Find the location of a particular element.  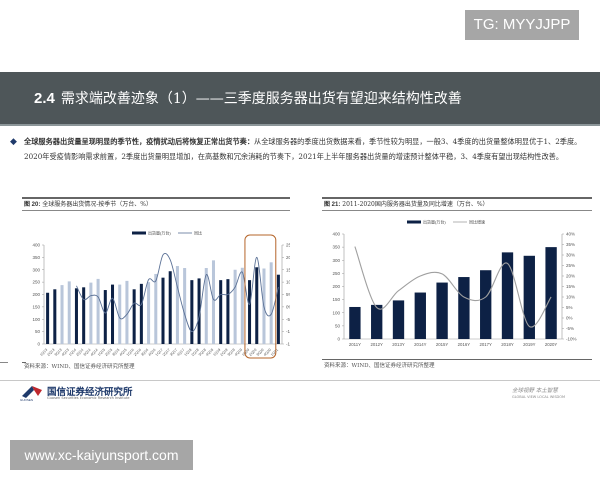

highlight-box is located at coordinates (260, 296).